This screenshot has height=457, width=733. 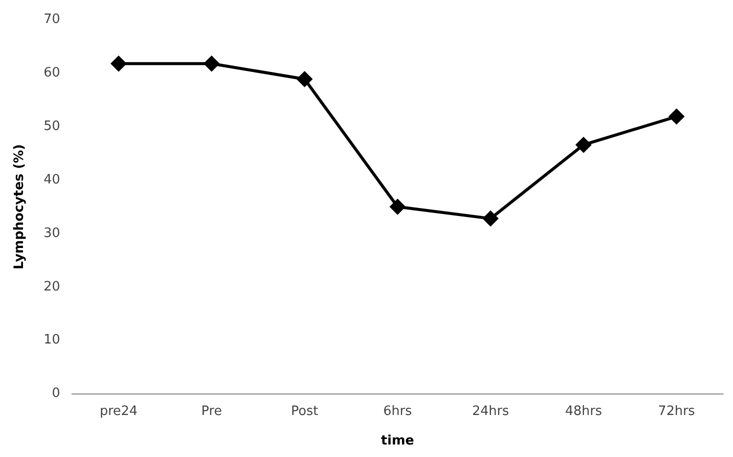 What do you see at coordinates (20, 207) in the screenshot?
I see `y-axis-title: Lymphocytes (%)` at bounding box center [20, 207].